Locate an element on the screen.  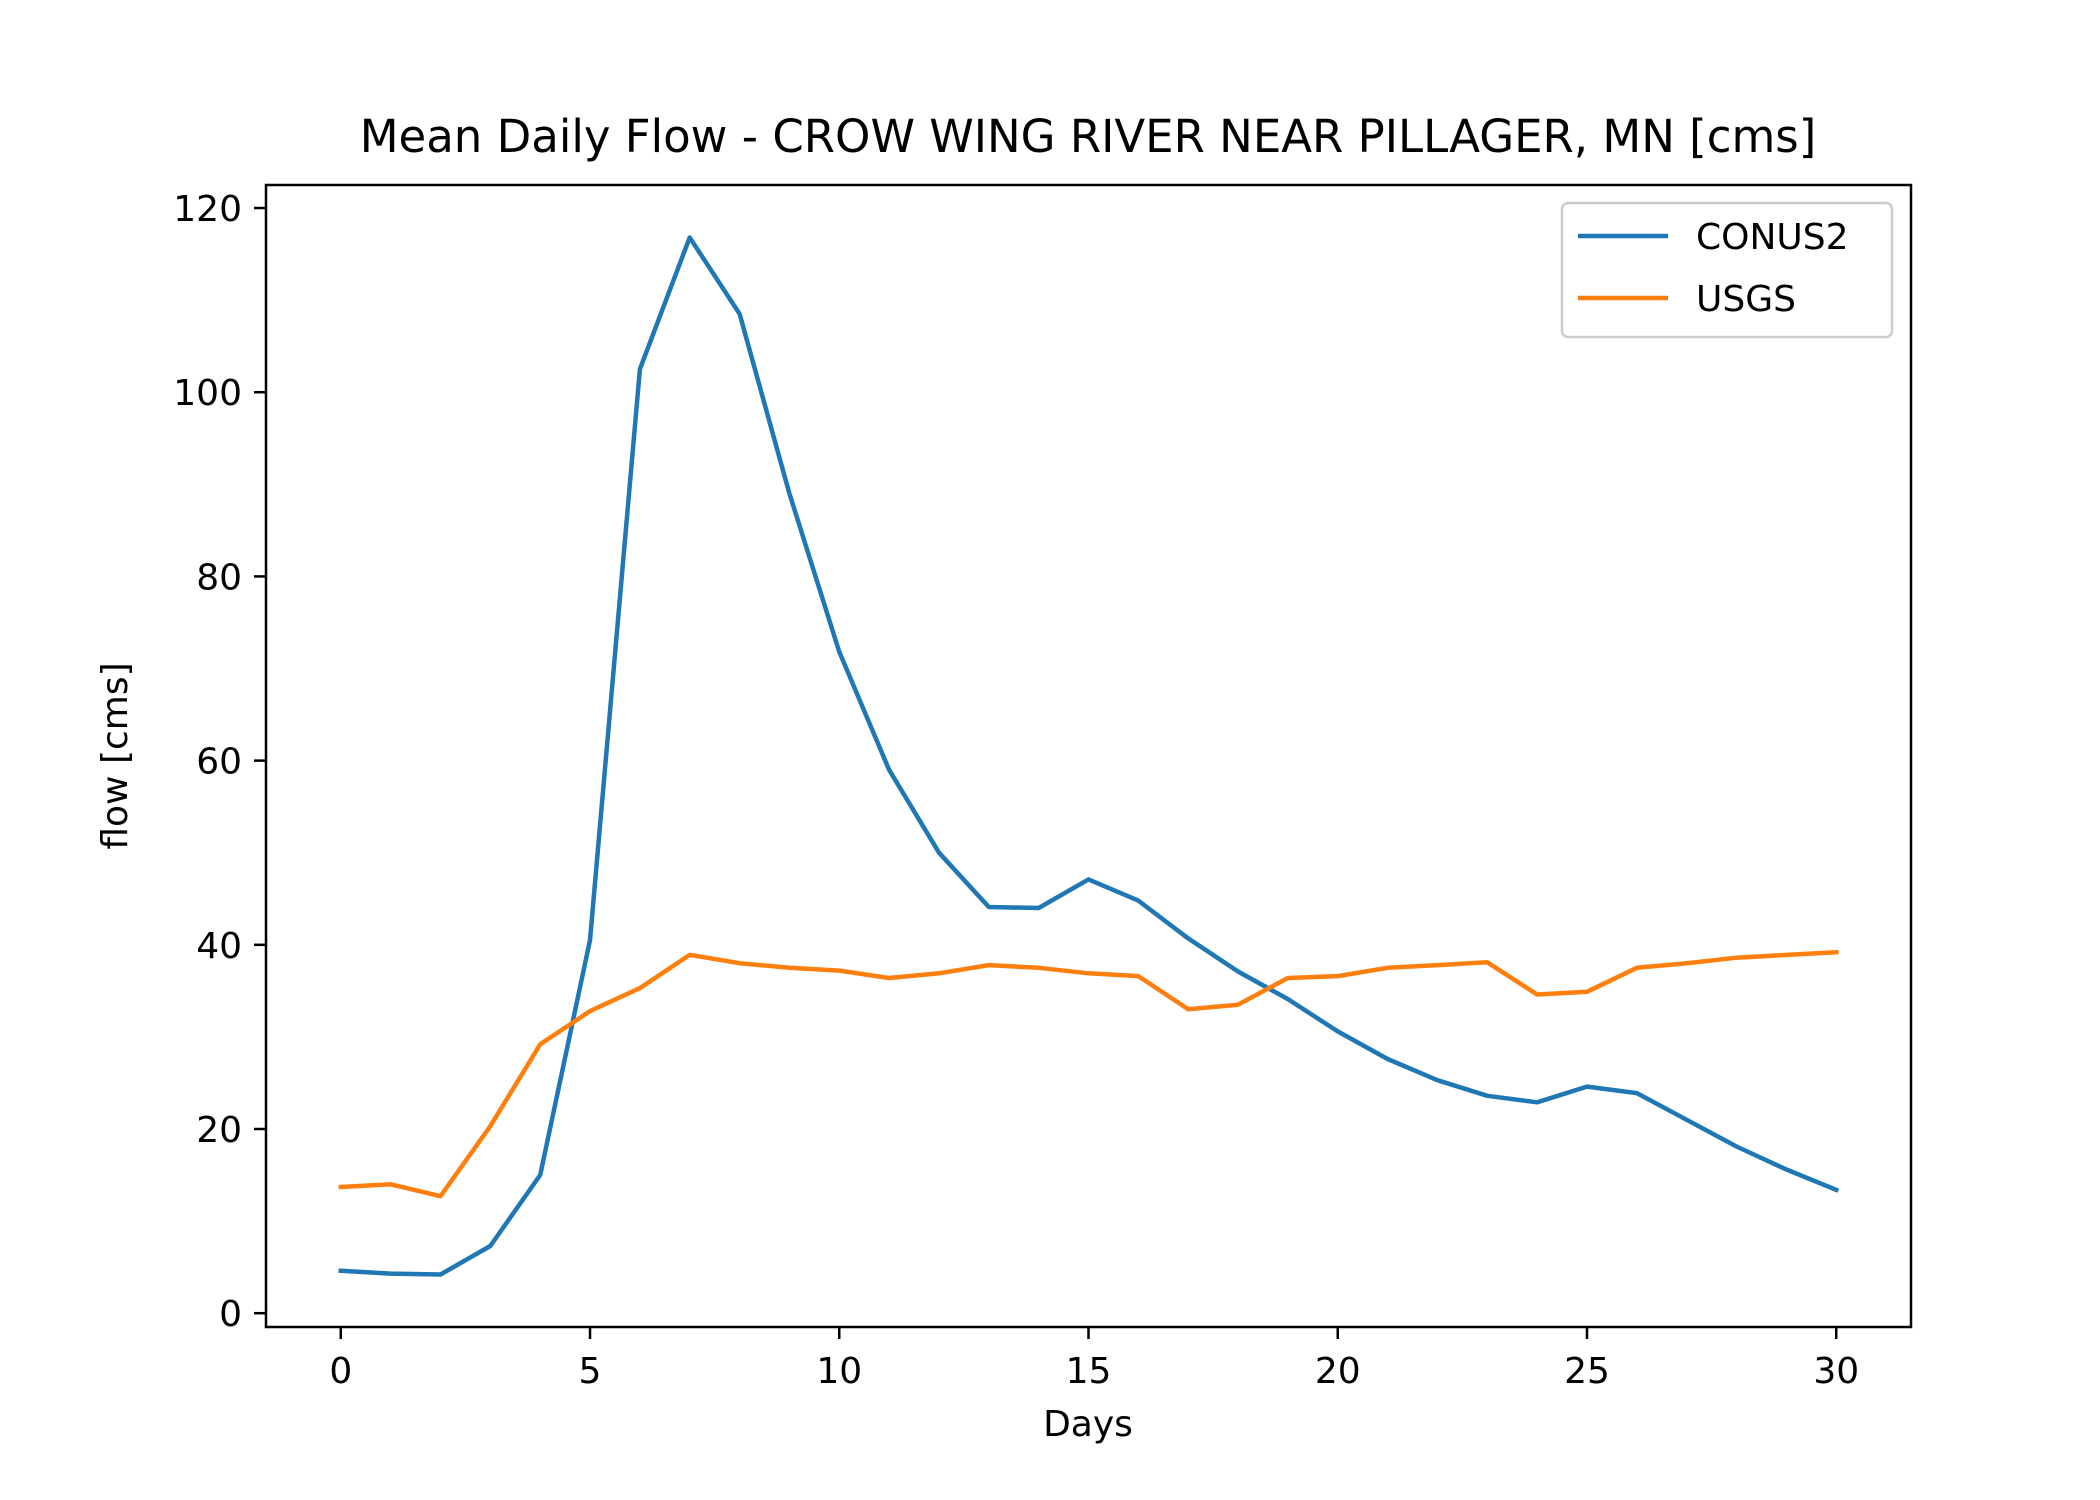
x-tick-label: 5 is located at coordinates (590, 1371).